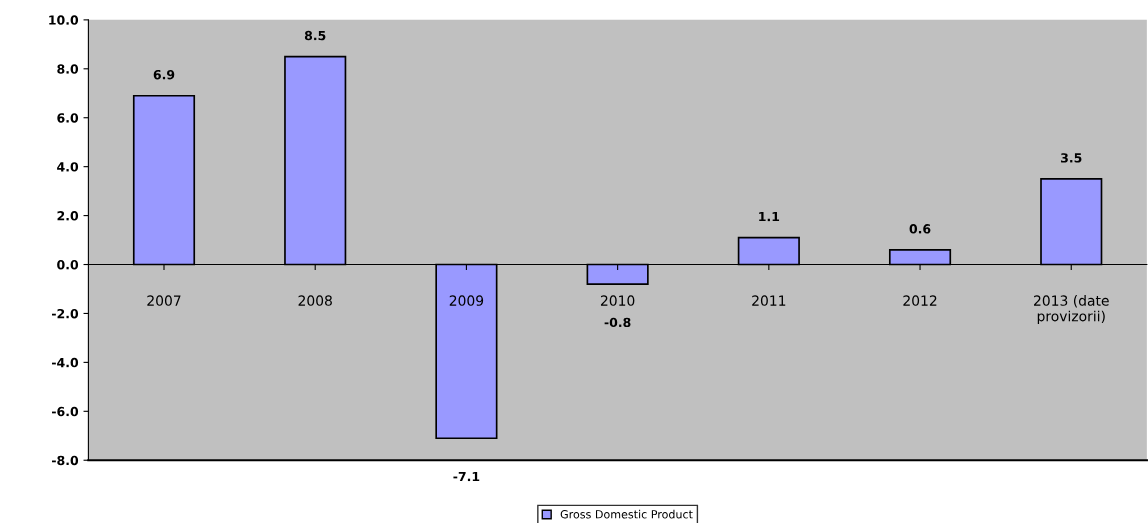  What do you see at coordinates (164, 74) in the screenshot?
I see `data-label: 6.9` at bounding box center [164, 74].